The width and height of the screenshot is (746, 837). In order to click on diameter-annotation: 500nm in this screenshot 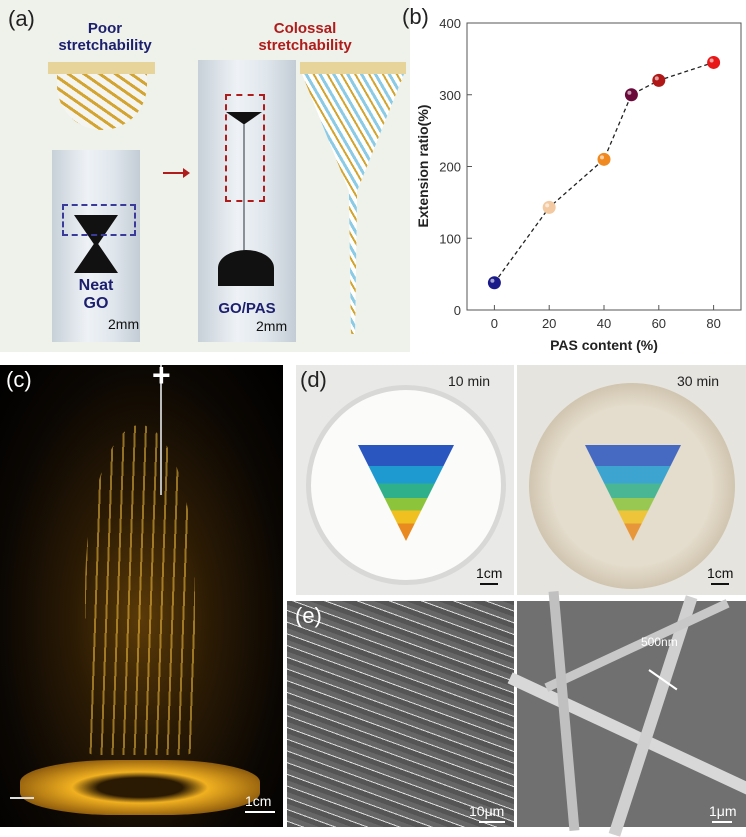, I will do `click(659, 642)`.